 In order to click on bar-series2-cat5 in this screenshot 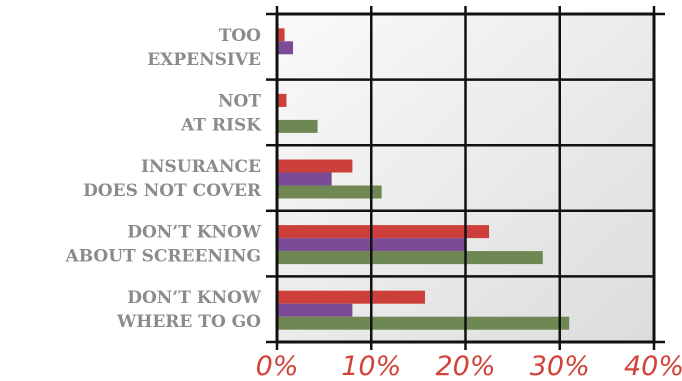, I will do `click(315, 310)`.